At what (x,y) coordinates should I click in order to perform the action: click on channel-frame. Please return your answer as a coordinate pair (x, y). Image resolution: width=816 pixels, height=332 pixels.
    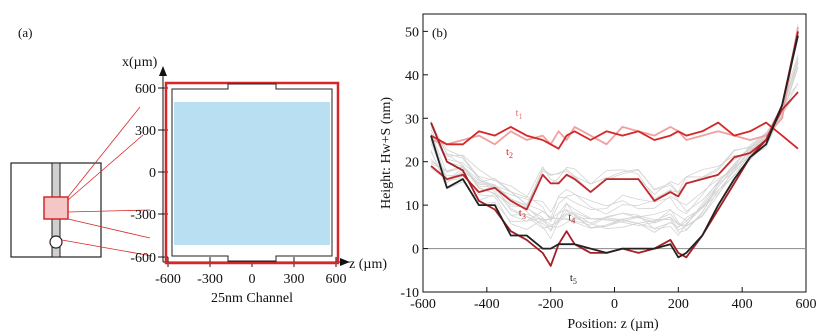
    Looking at the image, I should click on (252, 173).